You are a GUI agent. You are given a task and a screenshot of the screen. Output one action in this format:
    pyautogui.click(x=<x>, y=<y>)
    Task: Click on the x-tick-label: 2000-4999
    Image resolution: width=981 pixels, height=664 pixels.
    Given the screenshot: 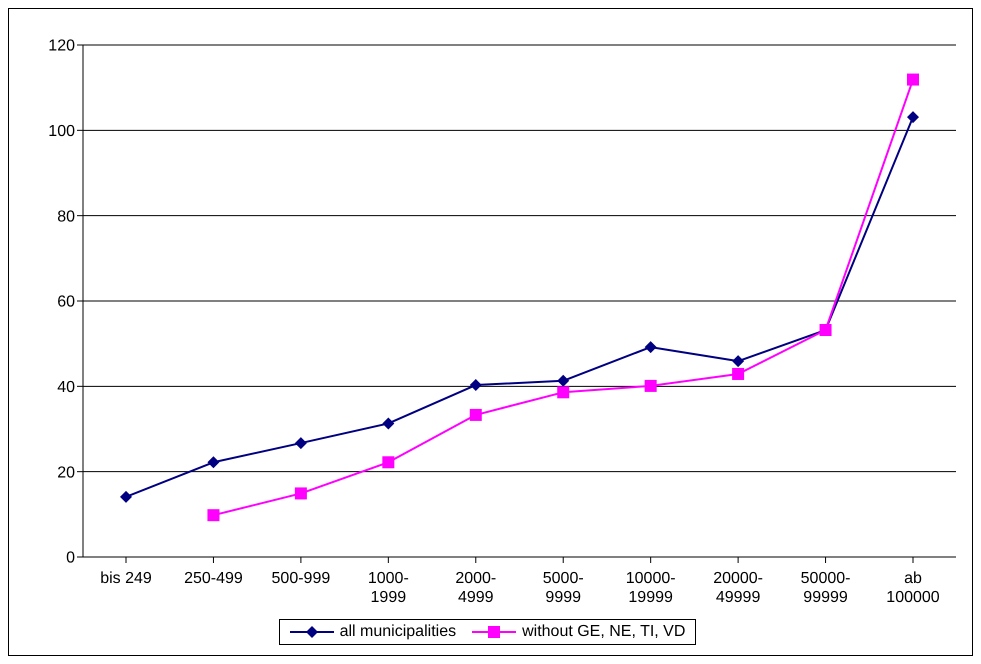 What is the action you would take?
    pyautogui.click(x=475, y=588)
    